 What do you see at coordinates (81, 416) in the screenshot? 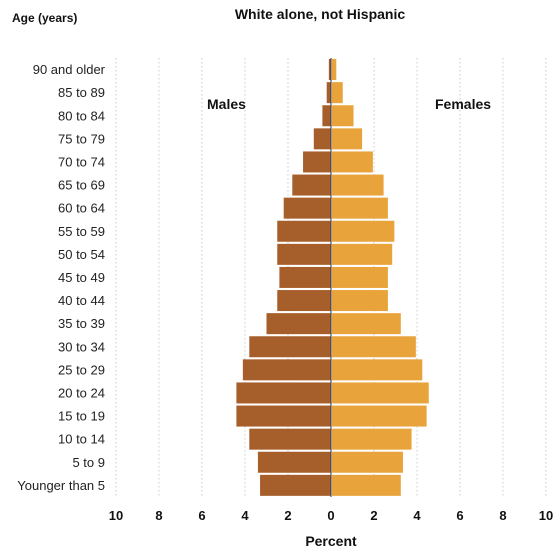
I see `category-label: 15 to 19` at bounding box center [81, 416].